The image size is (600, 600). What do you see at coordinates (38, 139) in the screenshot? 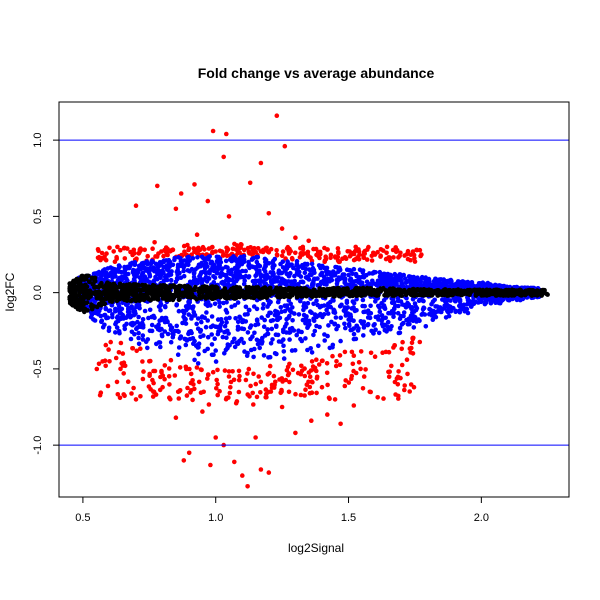
I see `y-tick-label: 1.0` at bounding box center [38, 139].